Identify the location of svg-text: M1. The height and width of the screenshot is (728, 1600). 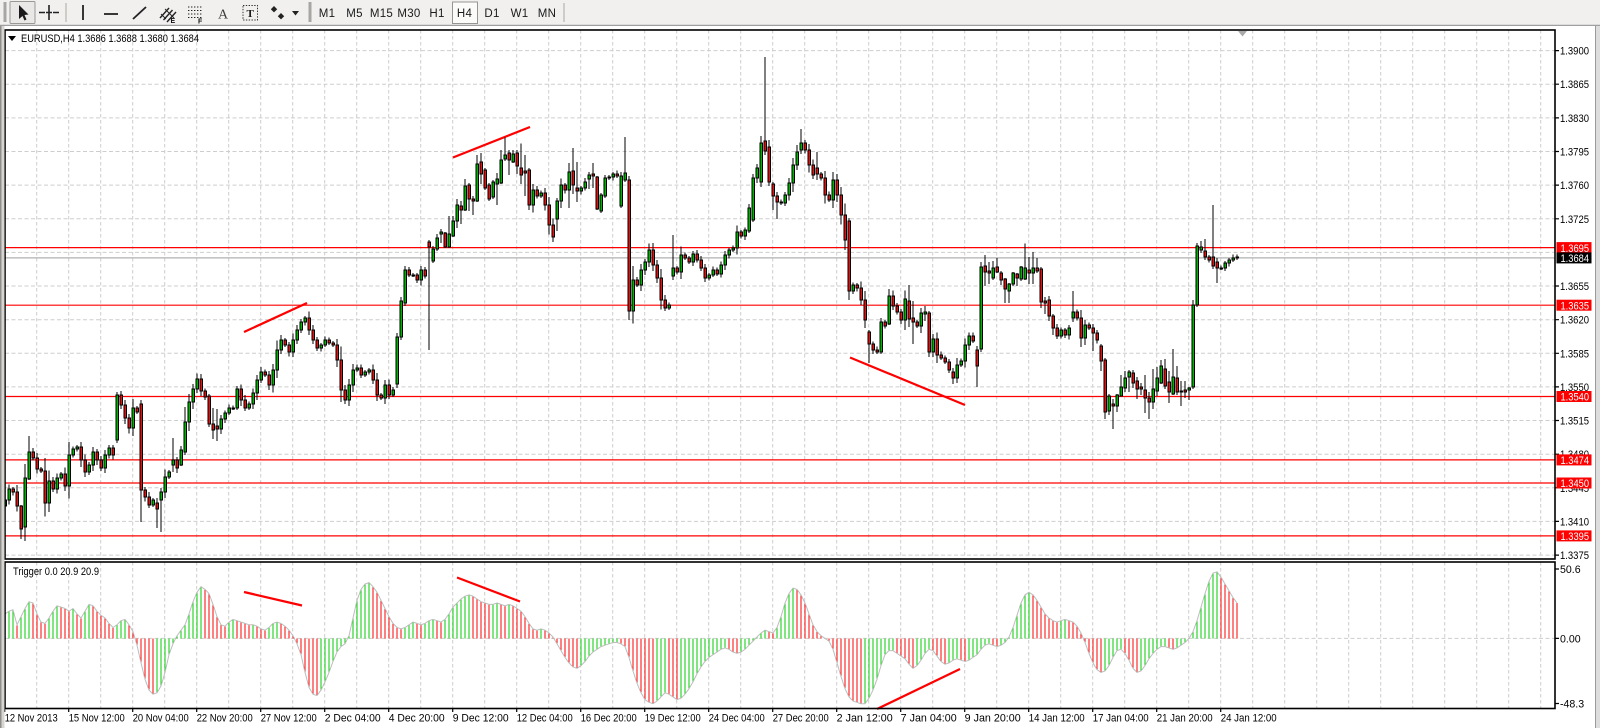
(327, 14).